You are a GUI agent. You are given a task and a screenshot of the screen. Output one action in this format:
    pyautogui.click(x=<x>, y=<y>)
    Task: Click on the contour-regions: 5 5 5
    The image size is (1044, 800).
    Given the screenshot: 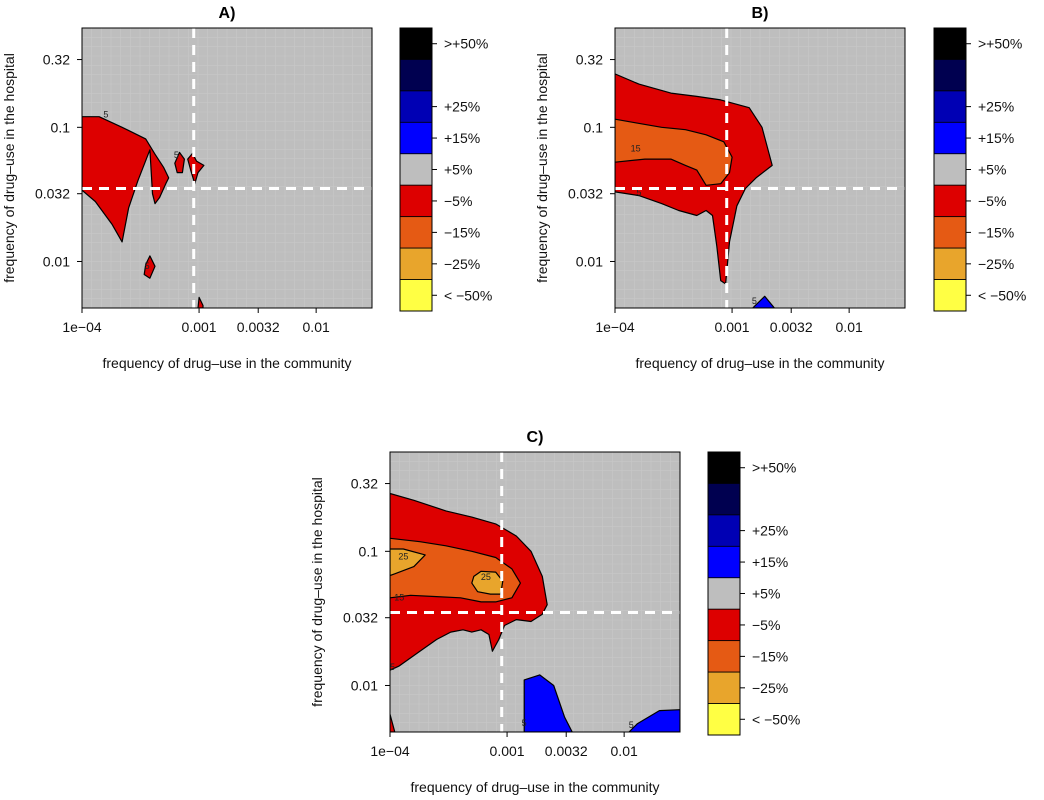 What is the action you would take?
    pyautogui.click(x=143, y=209)
    